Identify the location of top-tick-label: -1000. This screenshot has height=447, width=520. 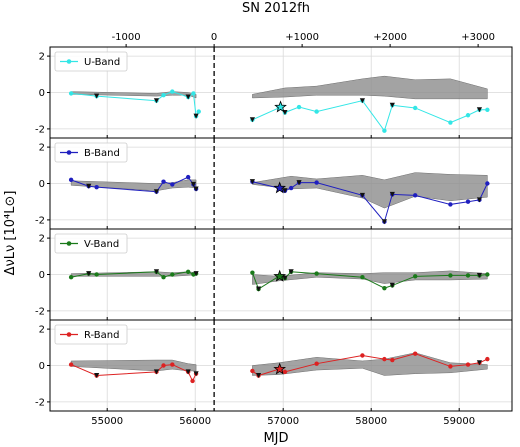
(126, 37).